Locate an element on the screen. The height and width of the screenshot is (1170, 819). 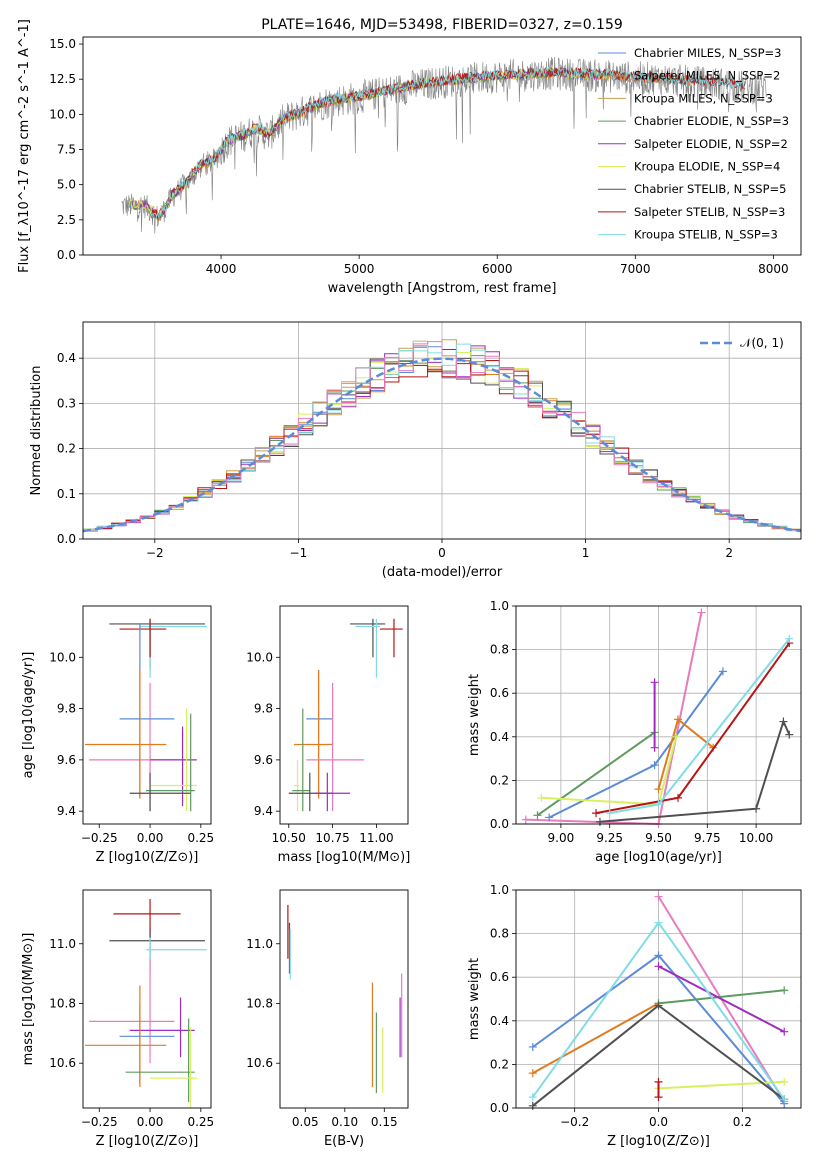
x-tick-label: 7000 is located at coordinates (635, 269).